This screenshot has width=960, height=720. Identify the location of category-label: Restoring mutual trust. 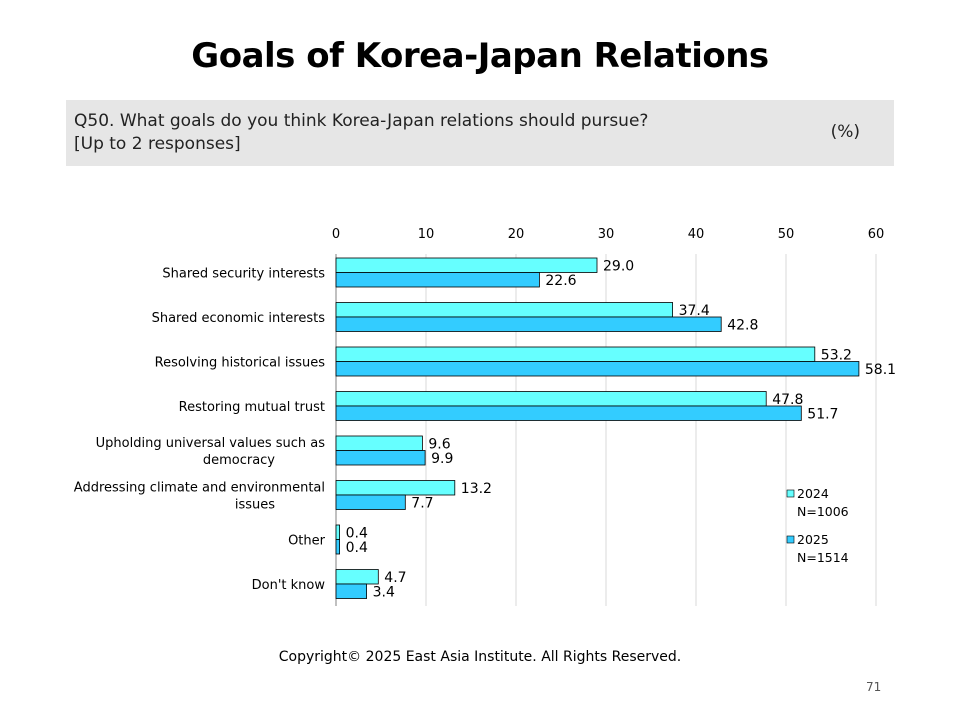
(252, 407).